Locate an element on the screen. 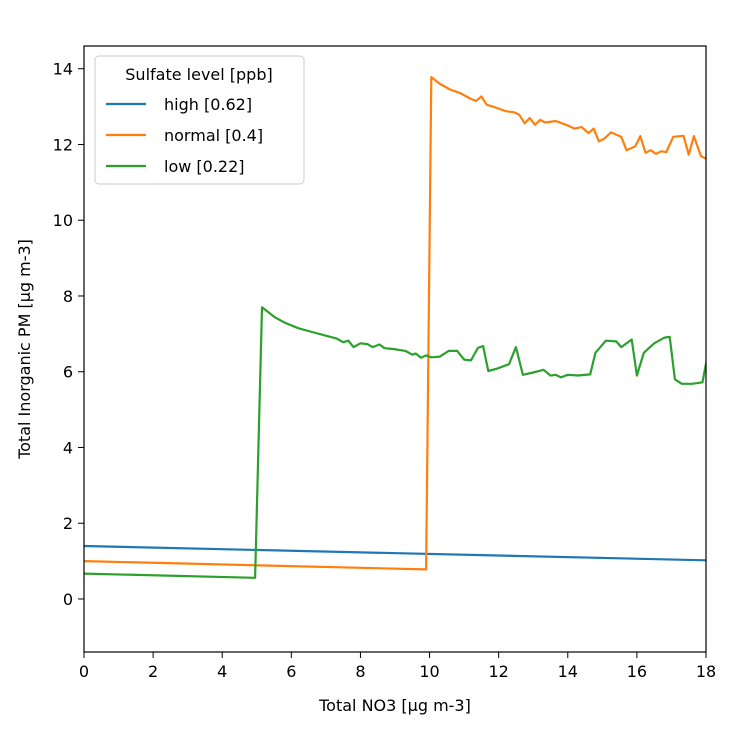  y-tick-label: 14 is located at coordinates (63, 69).